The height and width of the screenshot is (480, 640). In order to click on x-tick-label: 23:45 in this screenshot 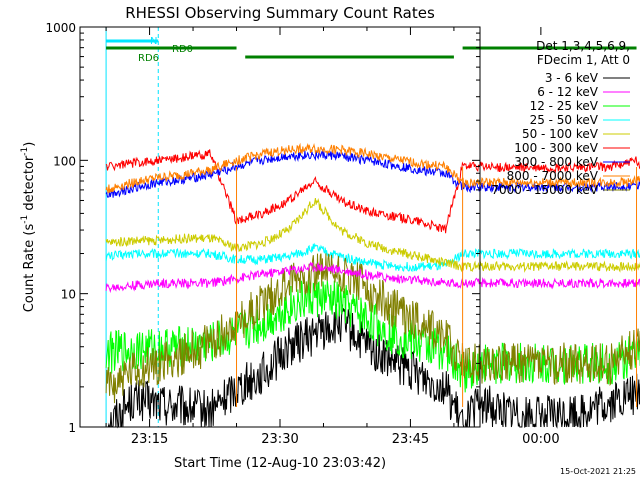, I will do `click(410, 439)`.